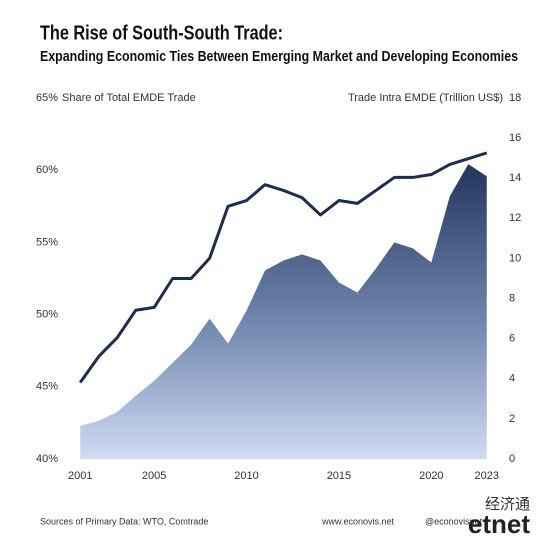 The image size is (537, 540). Describe the element at coordinates (47, 170) in the screenshot. I see `y-tick-label: 60%` at that location.